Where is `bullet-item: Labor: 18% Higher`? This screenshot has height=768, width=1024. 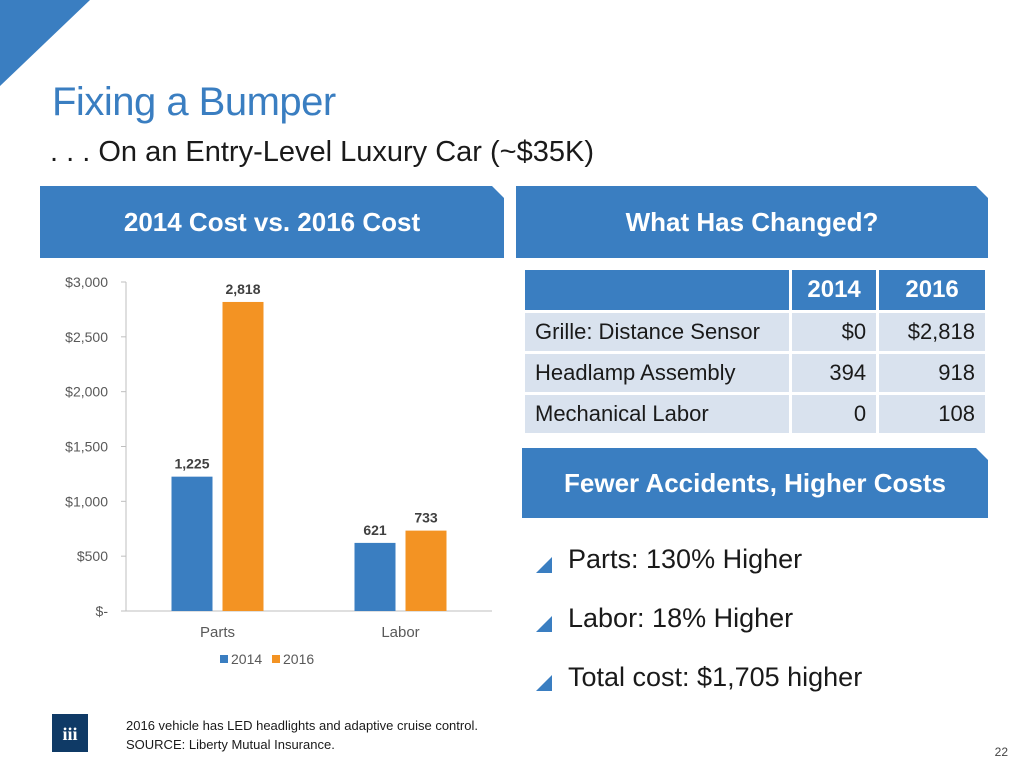
bullet-item: Labor: 18% Higher is located at coordinates (766, 618).